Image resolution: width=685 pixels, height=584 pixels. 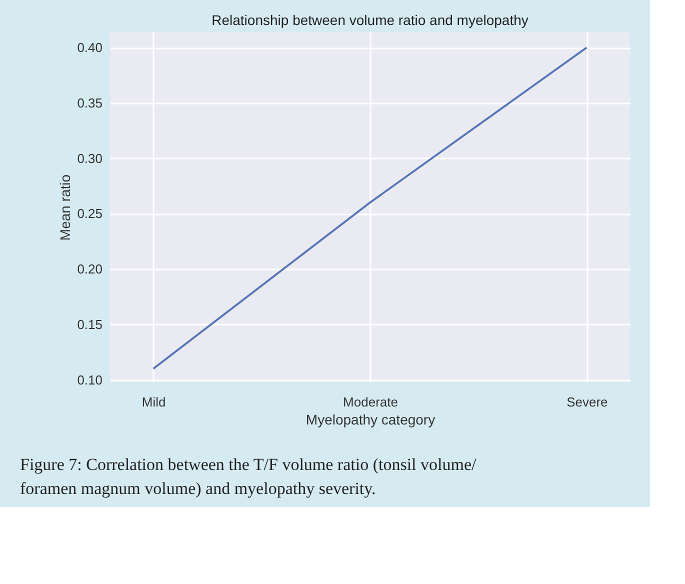 I want to click on x-tick-label: Mild, so click(x=154, y=402).